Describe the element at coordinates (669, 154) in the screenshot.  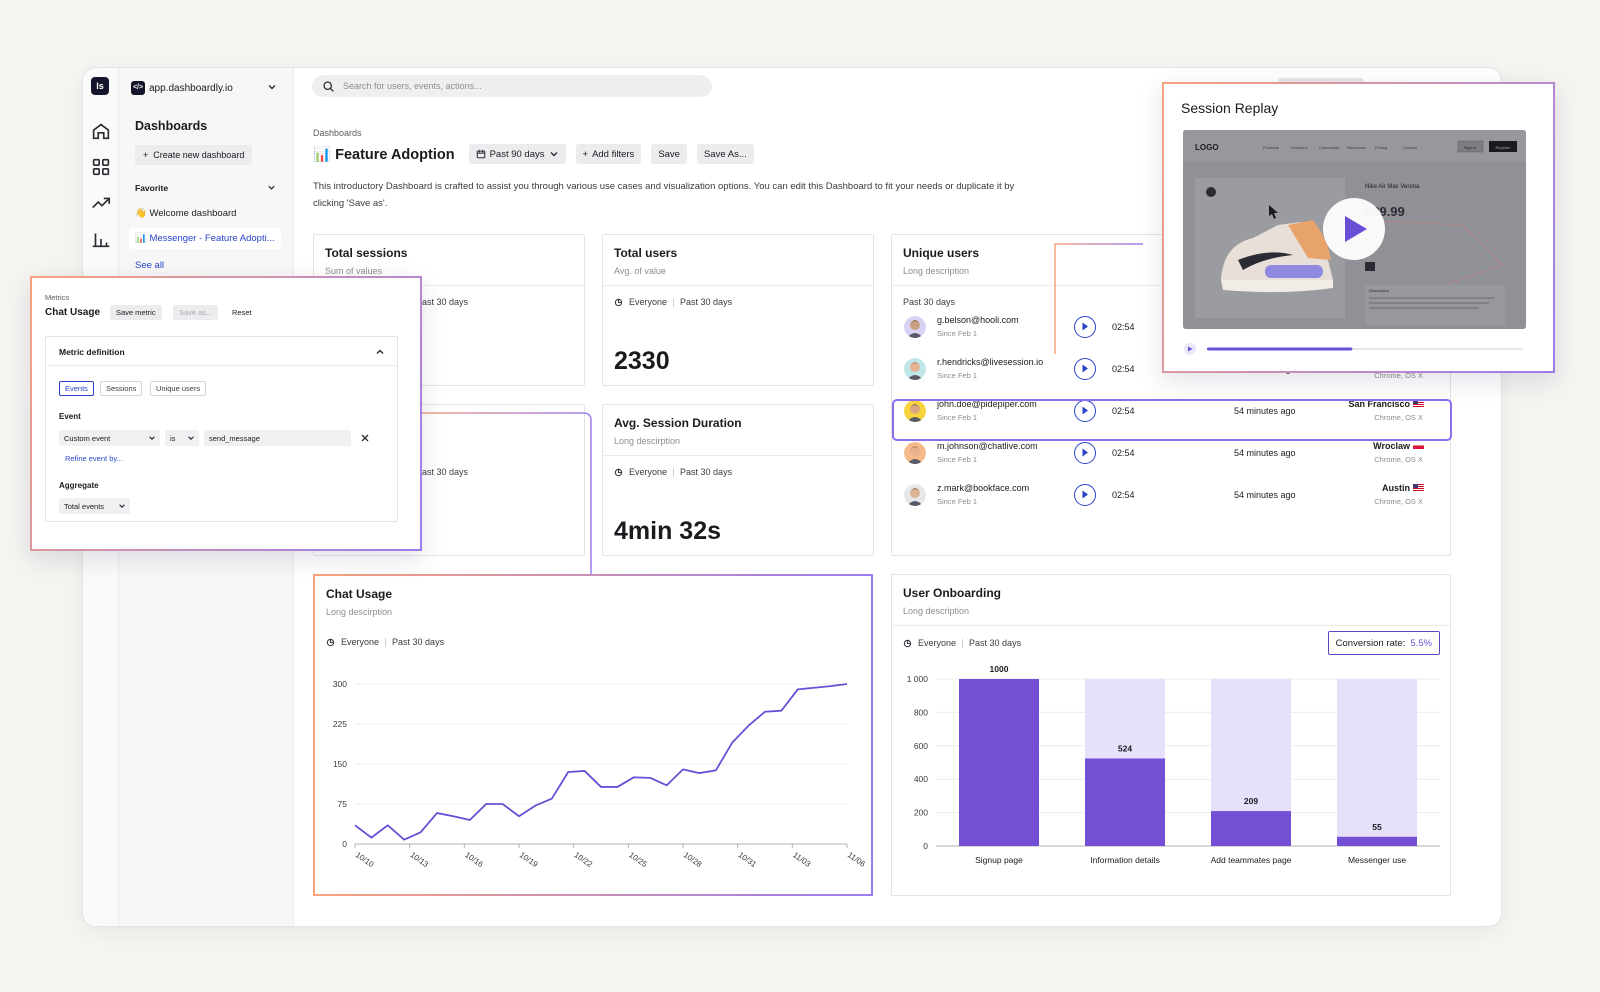
I see `save-button: Save` at that location.